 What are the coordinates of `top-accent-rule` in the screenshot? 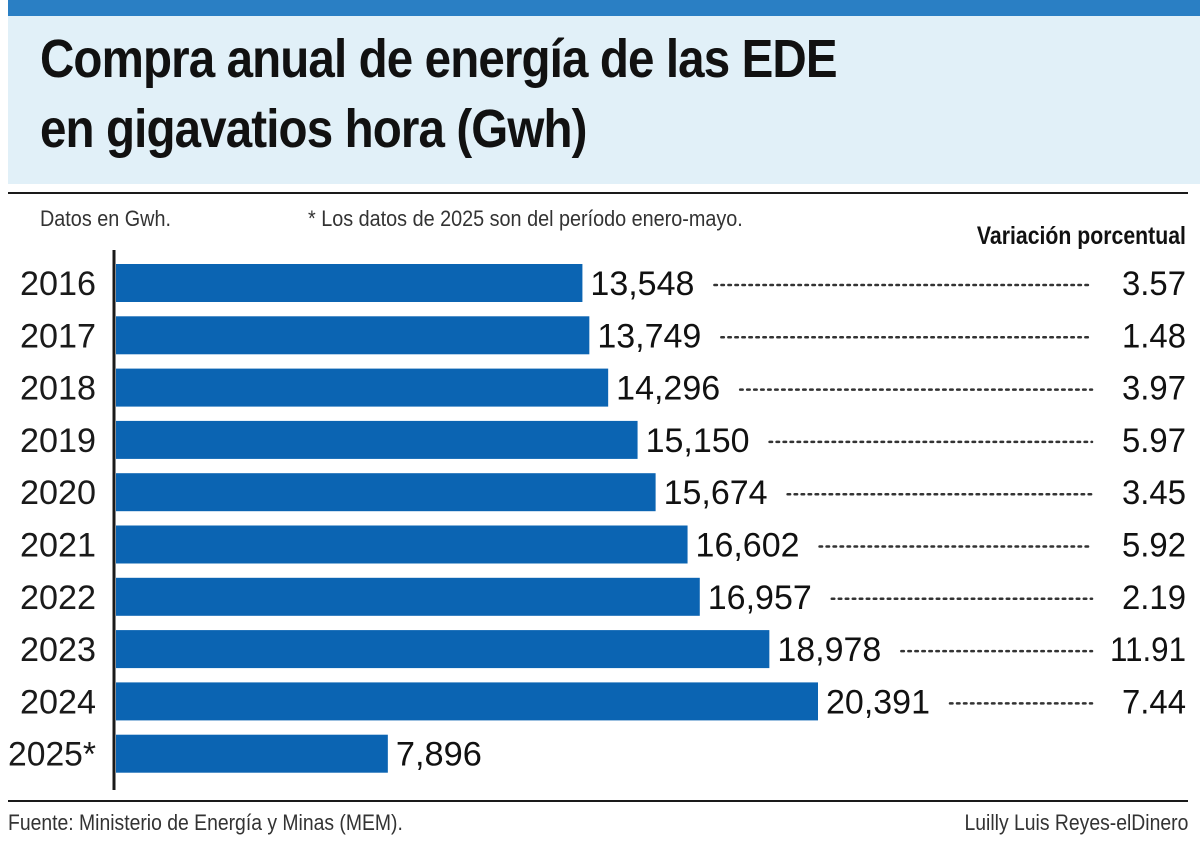 It's located at (604, 8).